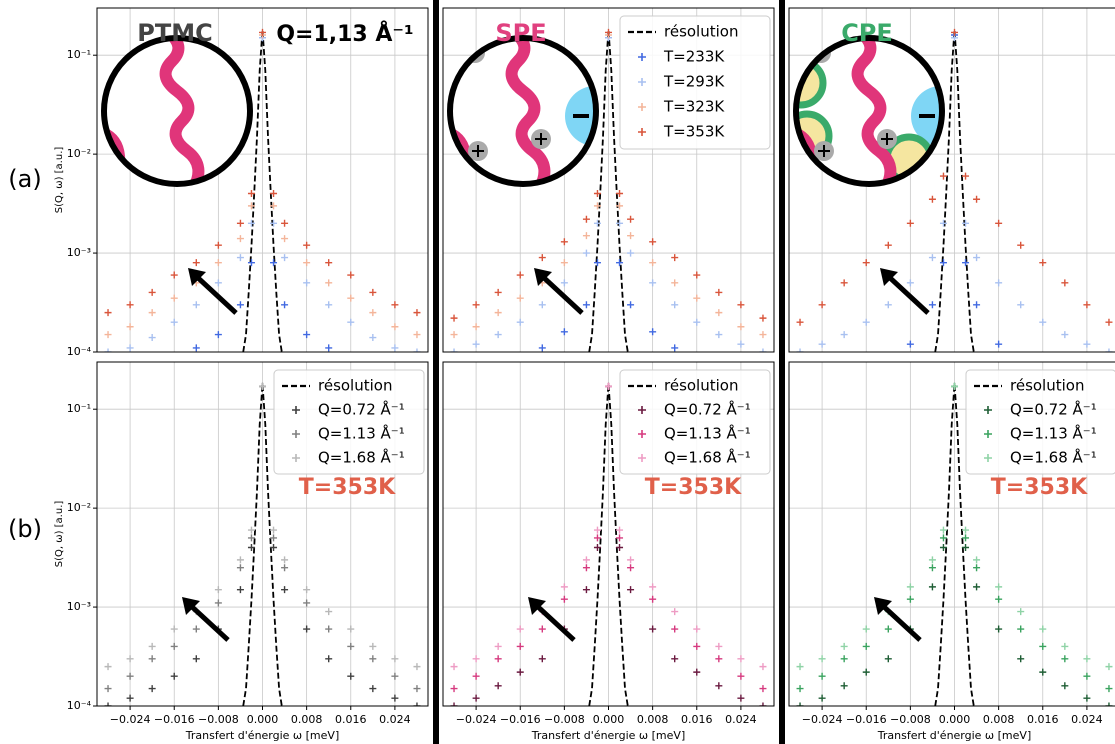 The image size is (1115, 744). Describe the element at coordinates (1040, 422) in the screenshot. I see `legend-box` at that location.